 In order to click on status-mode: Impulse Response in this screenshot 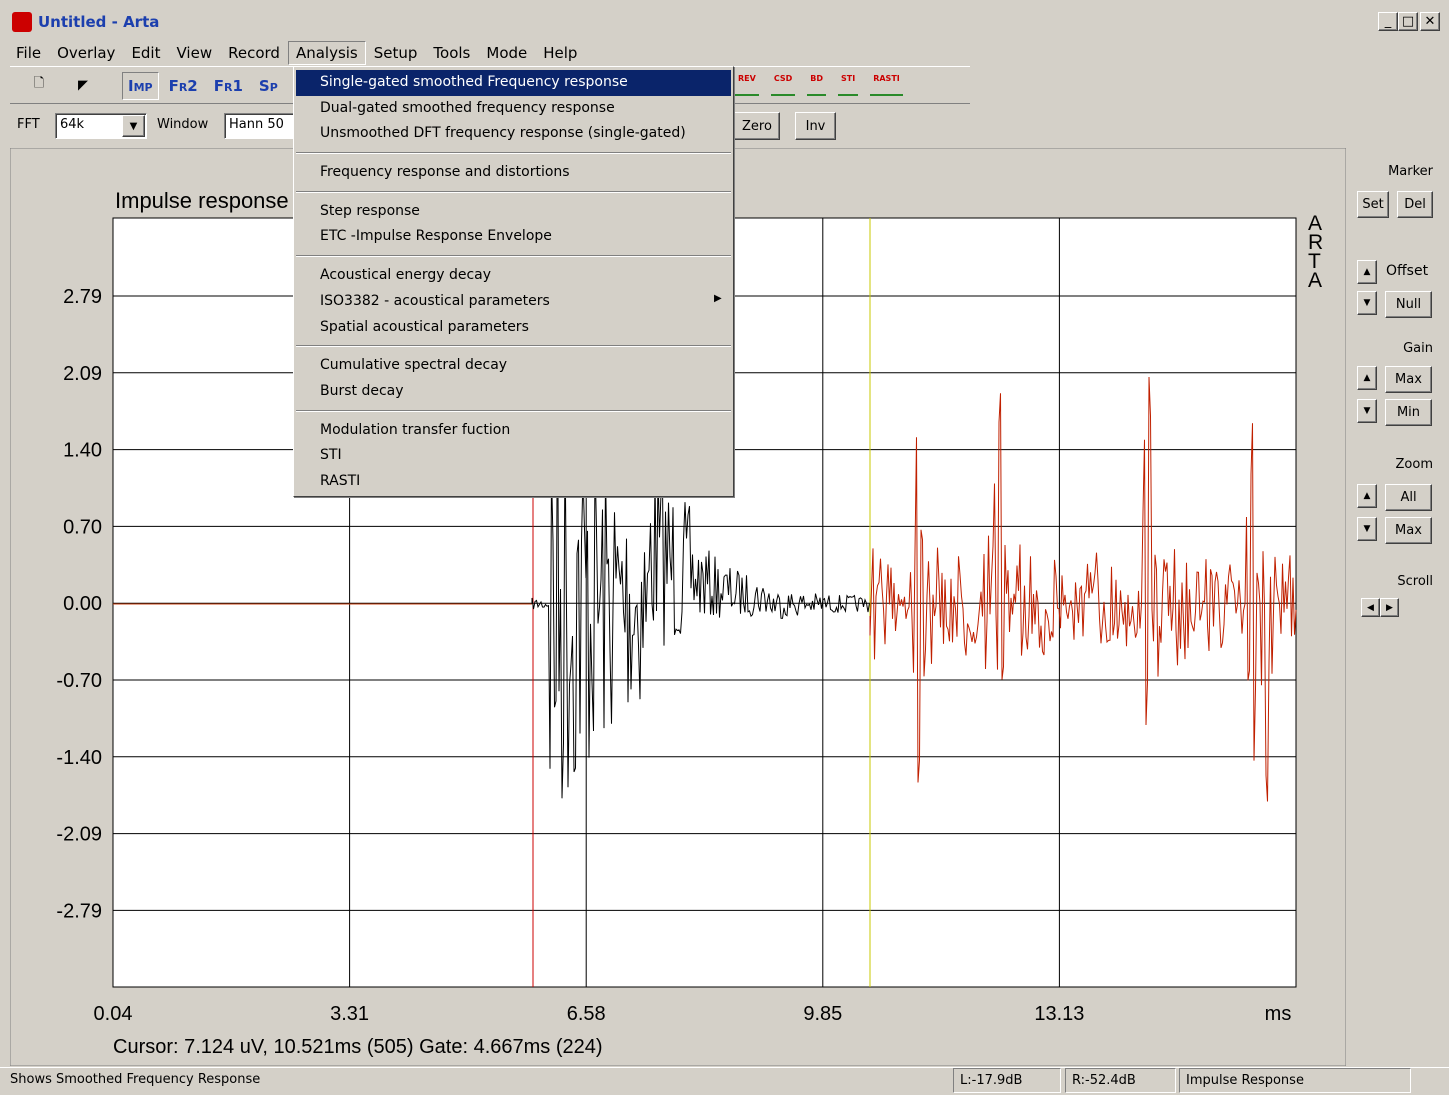, I will do `click(1295, 1080)`.